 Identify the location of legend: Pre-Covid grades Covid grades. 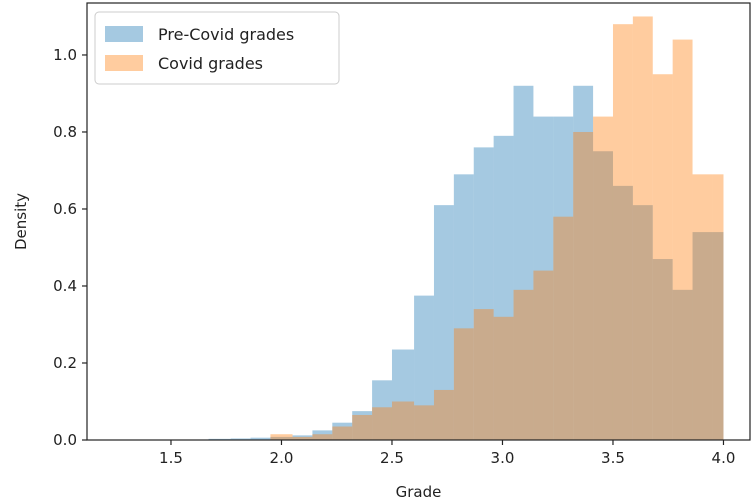
(217, 48).